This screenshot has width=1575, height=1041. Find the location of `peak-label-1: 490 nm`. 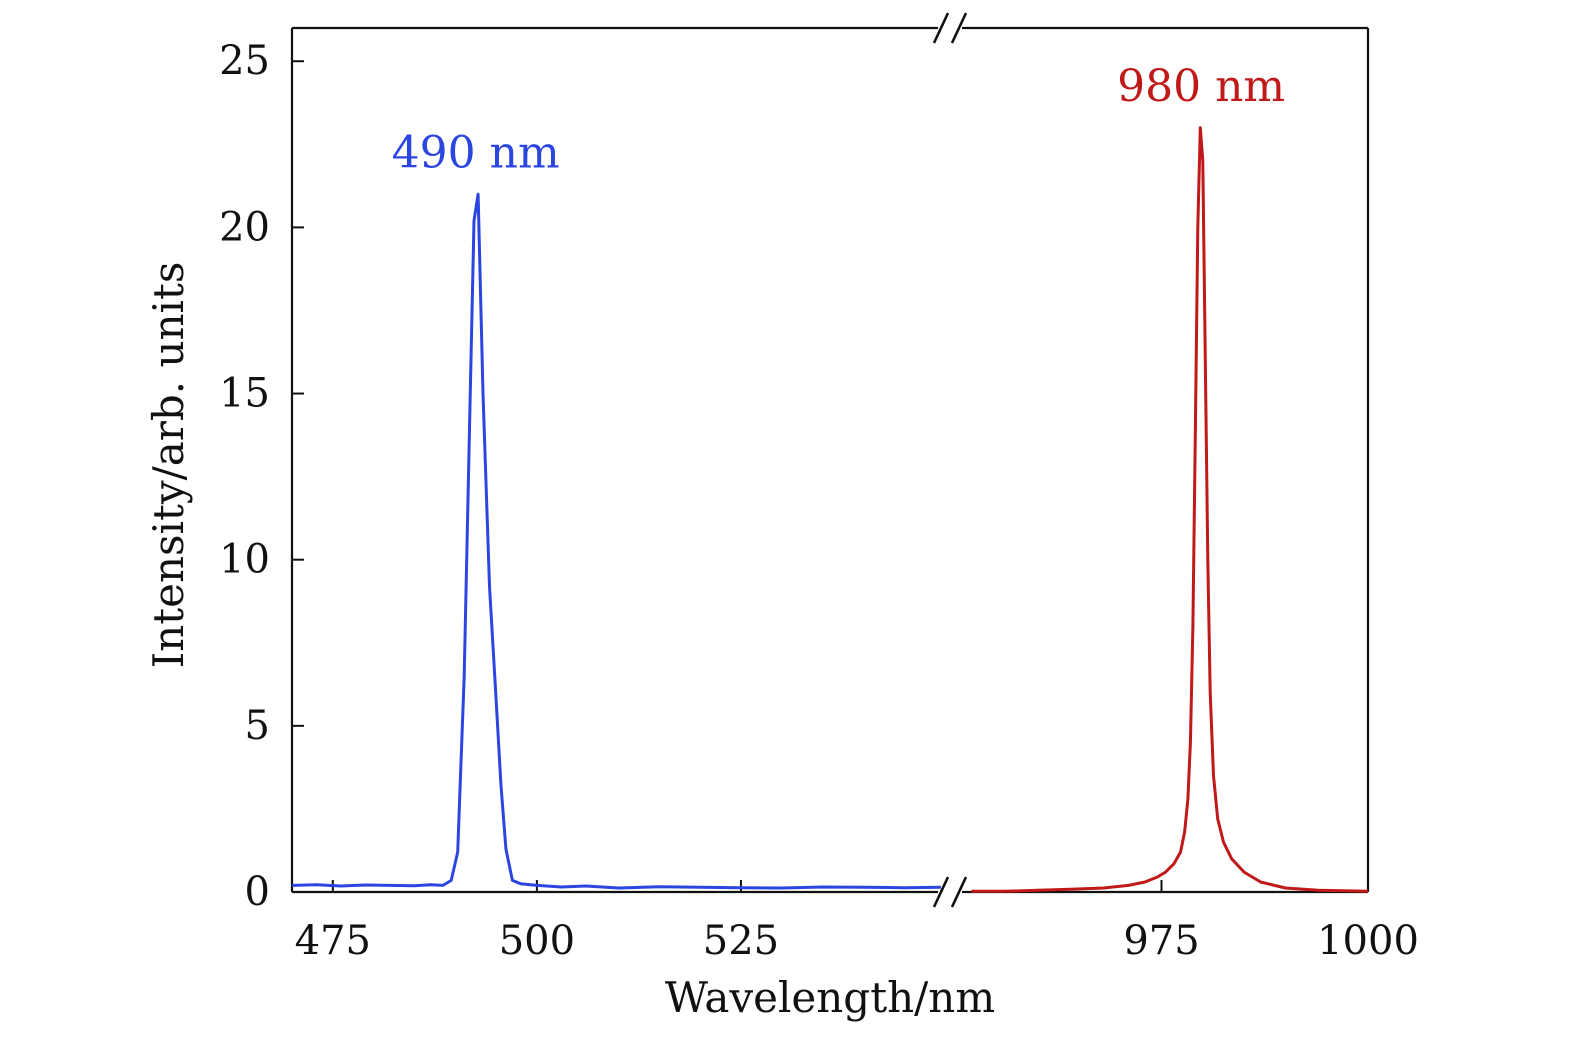

peak-label-1: 490 nm is located at coordinates (476, 153).